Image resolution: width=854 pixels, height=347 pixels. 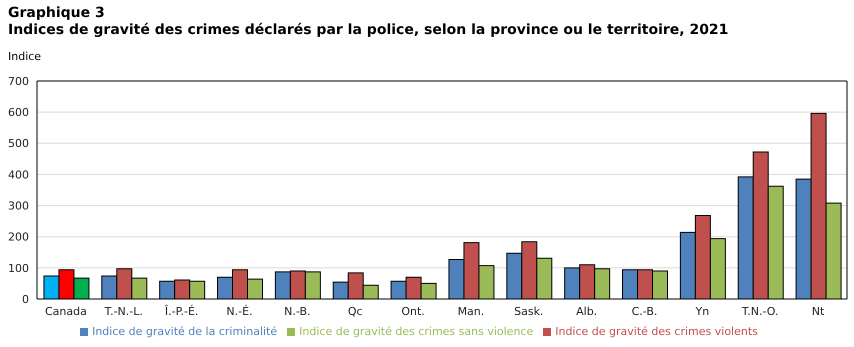 I want to click on legend-label: Indice de gravité des crimes sans violence, so click(x=416, y=331).